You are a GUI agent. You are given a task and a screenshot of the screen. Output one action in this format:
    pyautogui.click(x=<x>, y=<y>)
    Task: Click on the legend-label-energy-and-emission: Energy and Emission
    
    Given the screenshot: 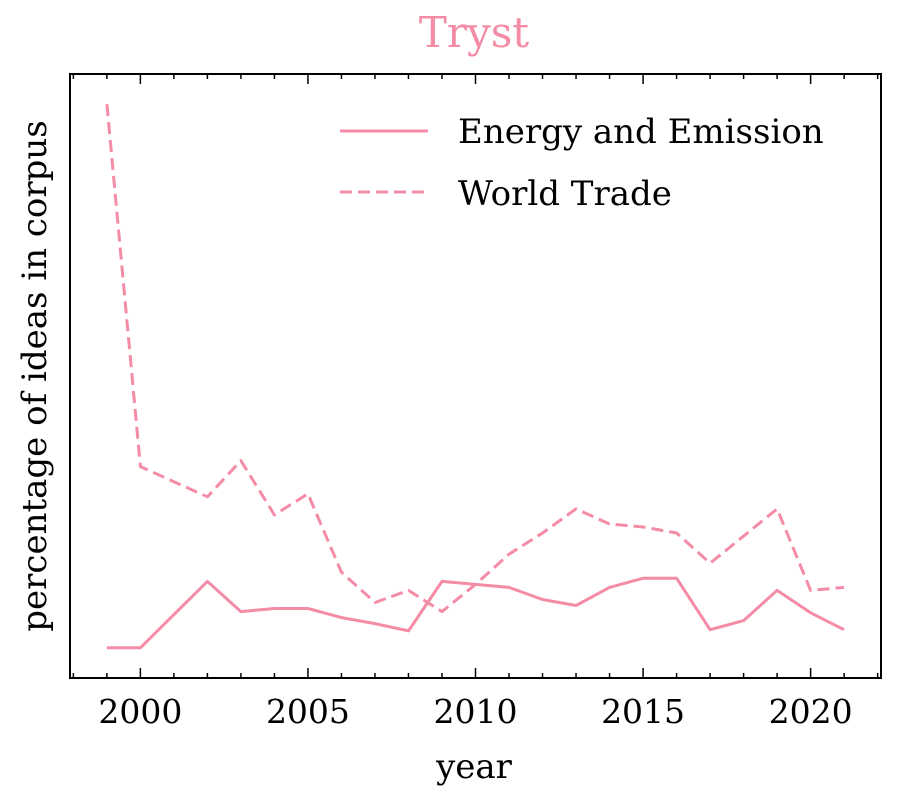 What is the action you would take?
    pyautogui.click(x=641, y=132)
    